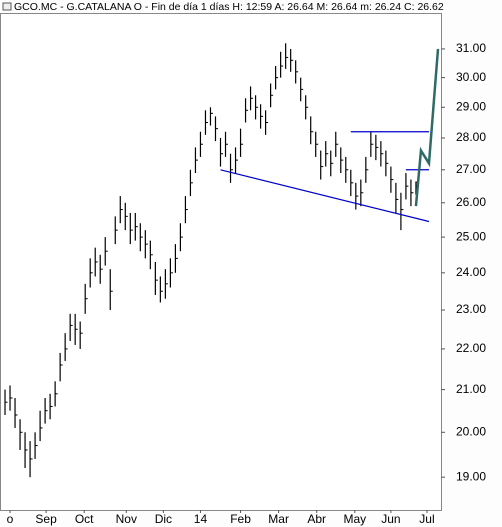  What do you see at coordinates (471, 169) in the screenshot?
I see `y-tick-label: 27.00` at bounding box center [471, 169].